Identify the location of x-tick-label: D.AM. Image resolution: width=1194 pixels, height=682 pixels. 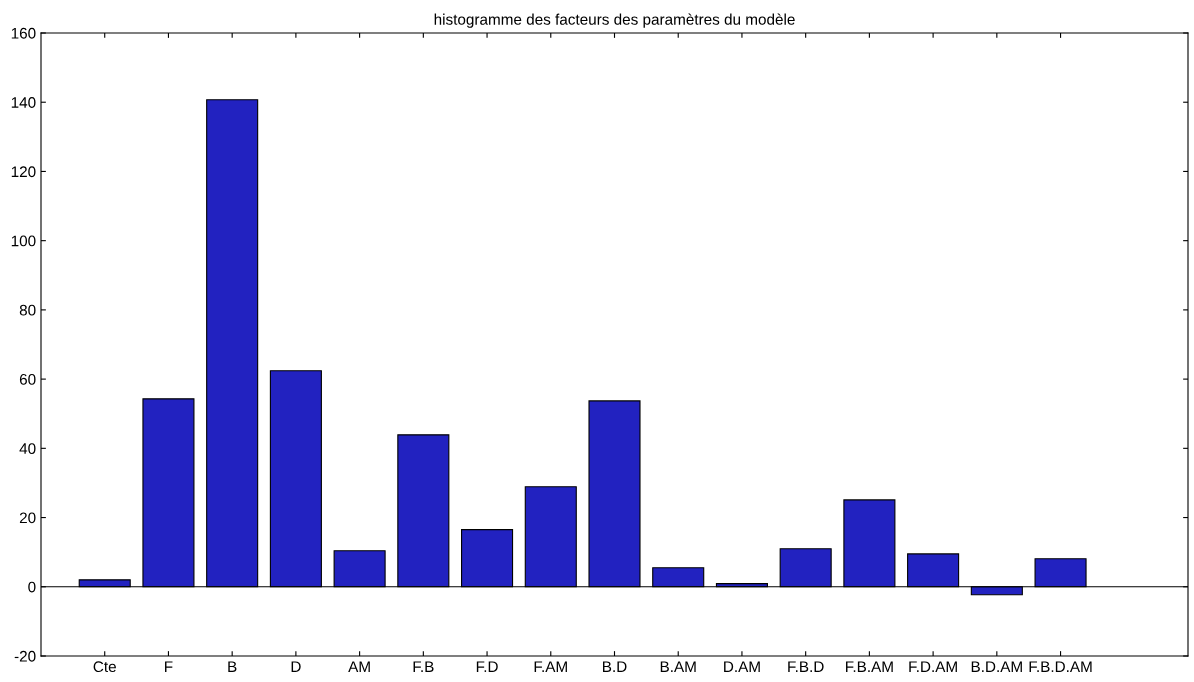
(742, 666).